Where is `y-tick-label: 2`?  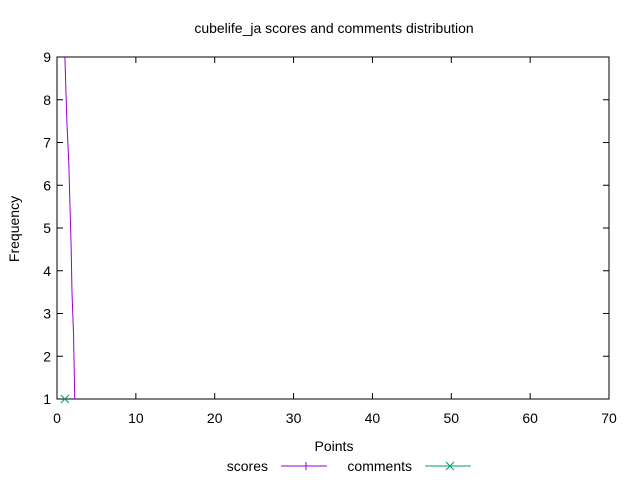
y-tick-label: 2 is located at coordinates (47, 356).